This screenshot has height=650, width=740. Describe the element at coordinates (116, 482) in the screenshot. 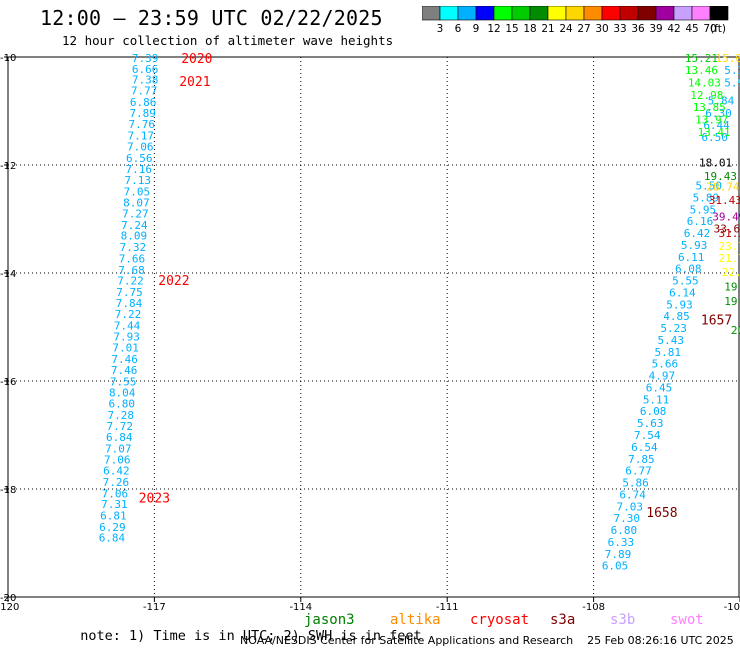

I see `wave-height-label: 7.26` at that location.